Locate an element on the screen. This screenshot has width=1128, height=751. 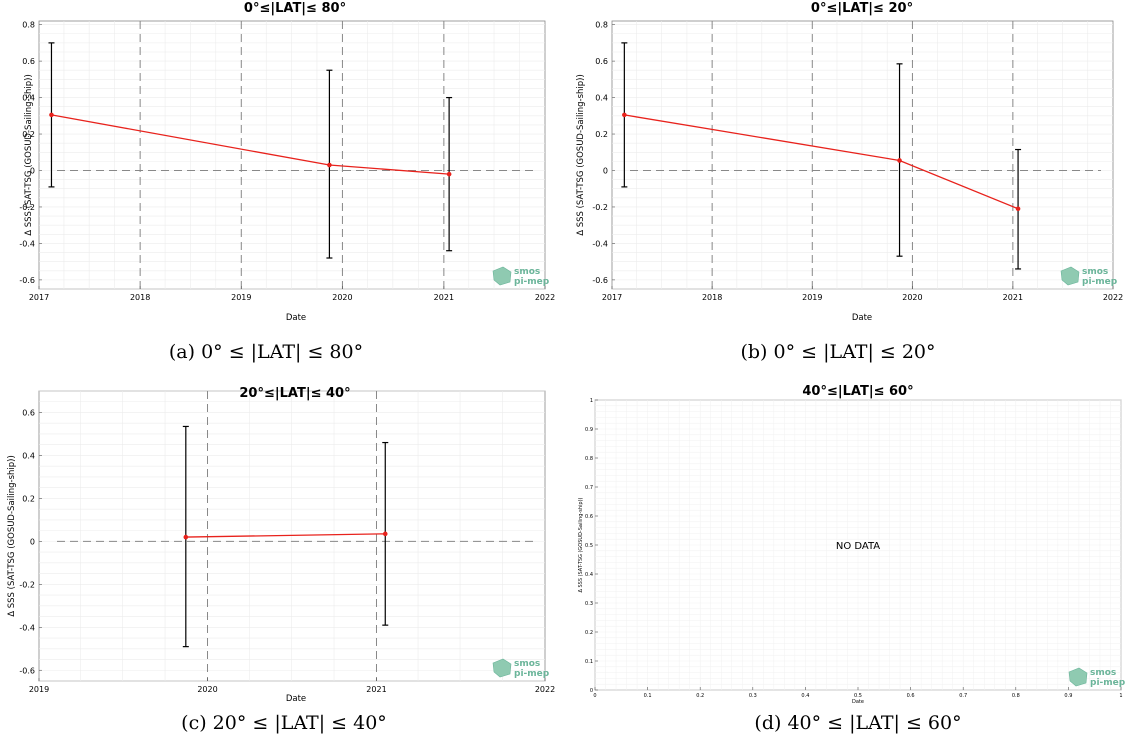
y-tick-label: 0.9 is located at coordinates (589, 430).